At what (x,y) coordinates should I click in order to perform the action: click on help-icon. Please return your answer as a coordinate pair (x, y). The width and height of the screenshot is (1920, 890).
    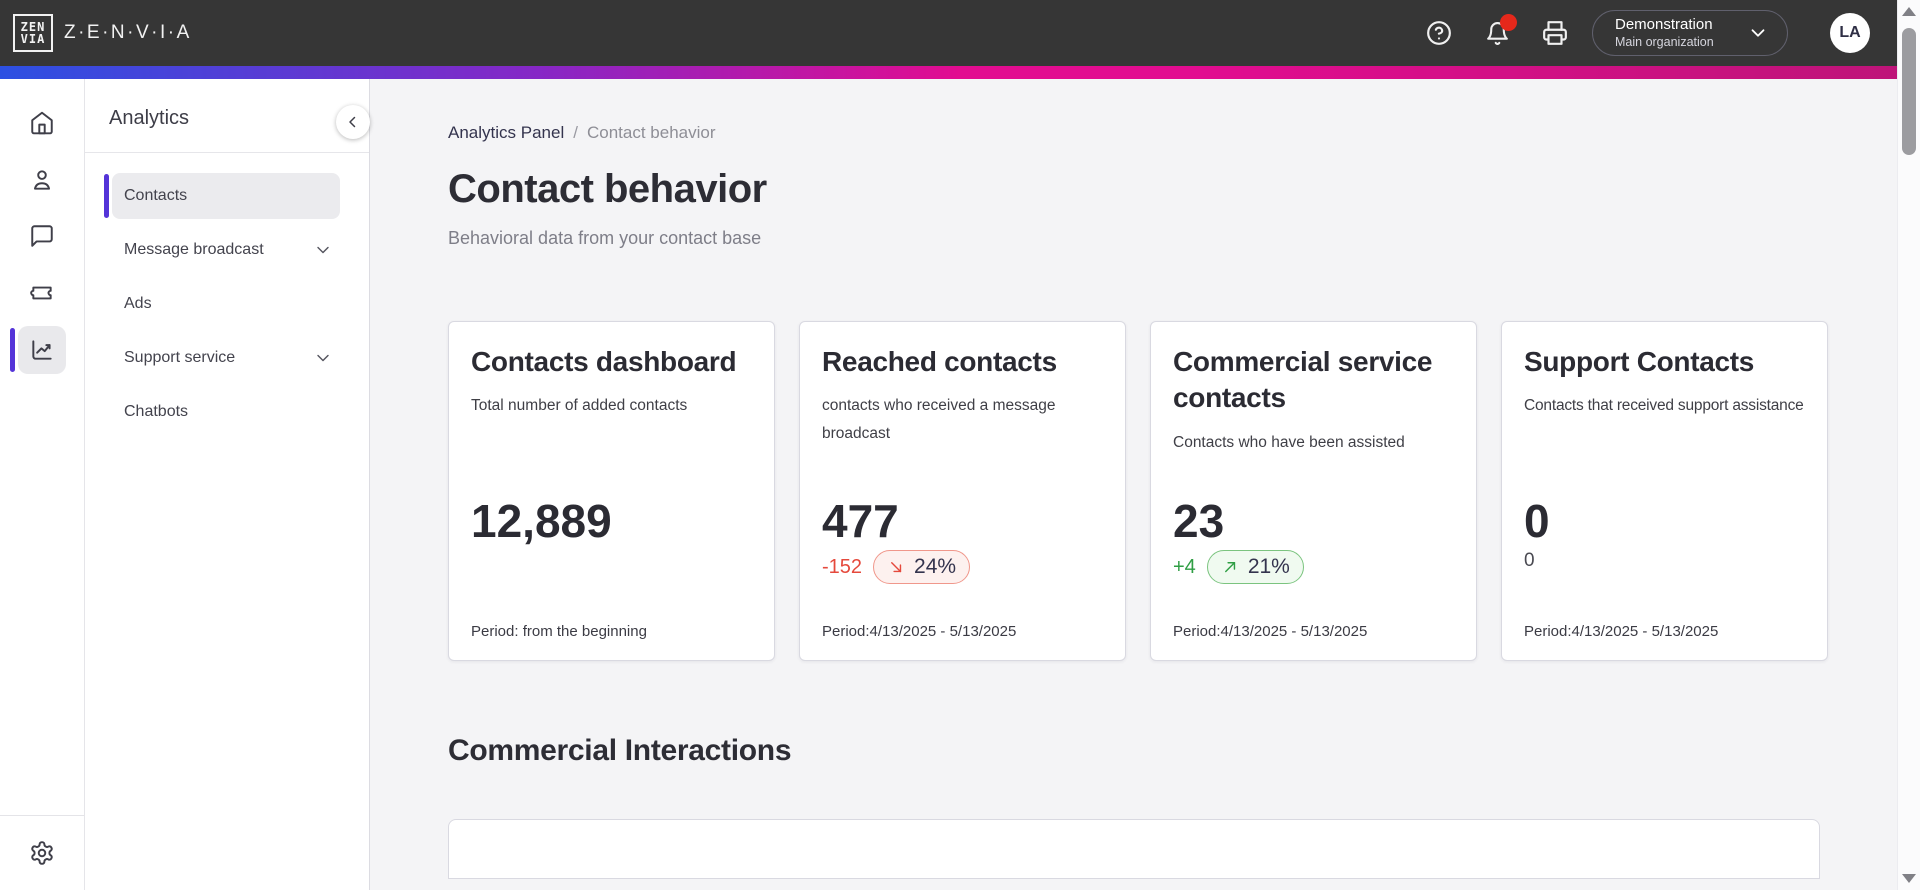
    Looking at the image, I should click on (1439, 33).